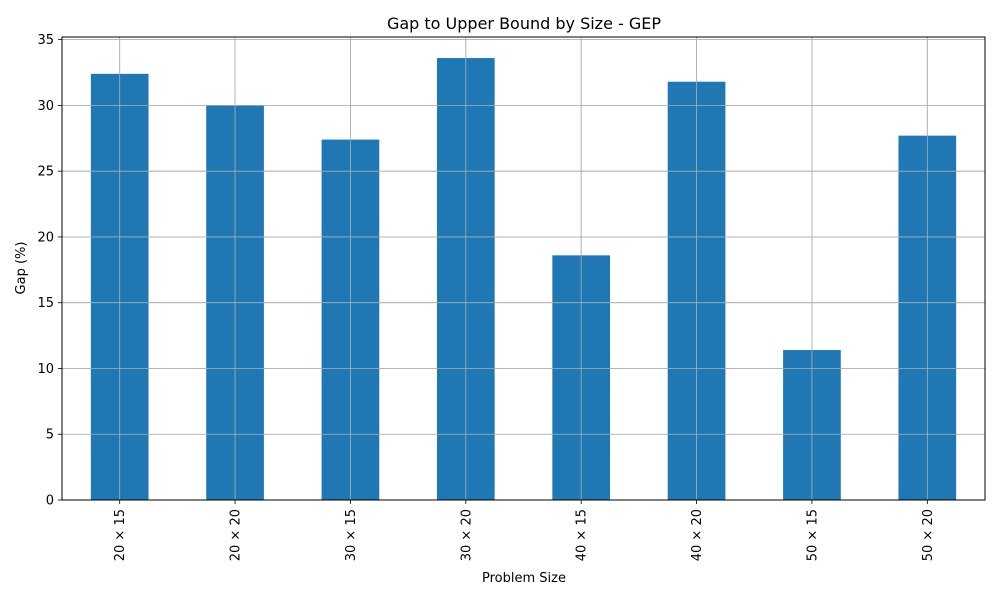  I want to click on y-tick-label: 25, so click(45, 172).